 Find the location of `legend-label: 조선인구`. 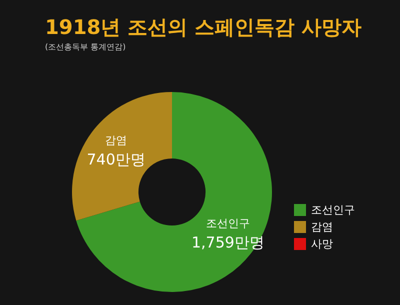

legend-label: 조선인구 is located at coordinates (333, 210).